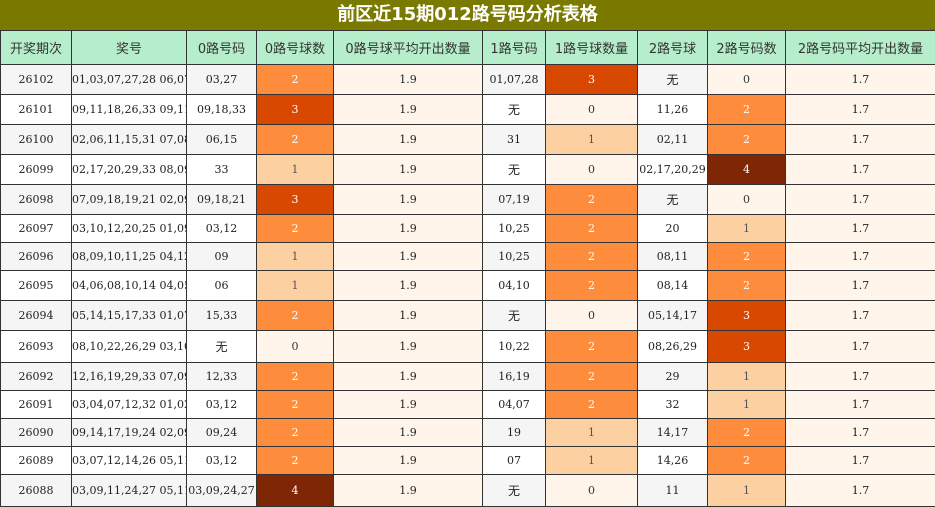 The width and height of the screenshot is (935, 507). I want to click on cell-numbers: 09,11,18,26,33 09,11, so click(129, 110).